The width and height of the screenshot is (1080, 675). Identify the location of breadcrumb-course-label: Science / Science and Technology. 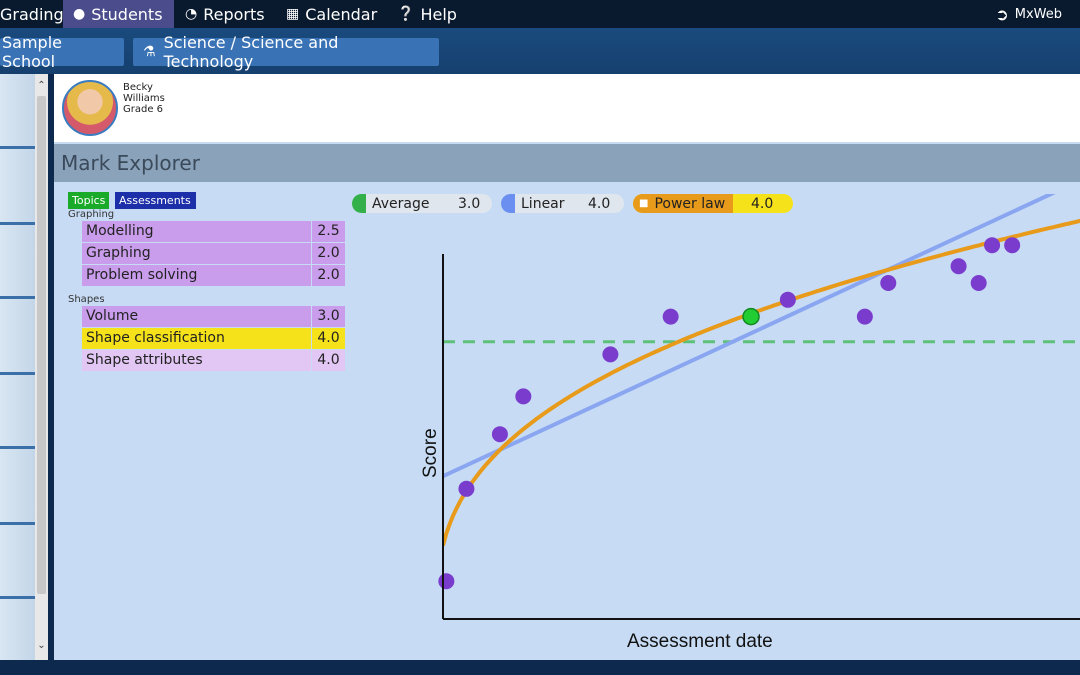
(251, 52).